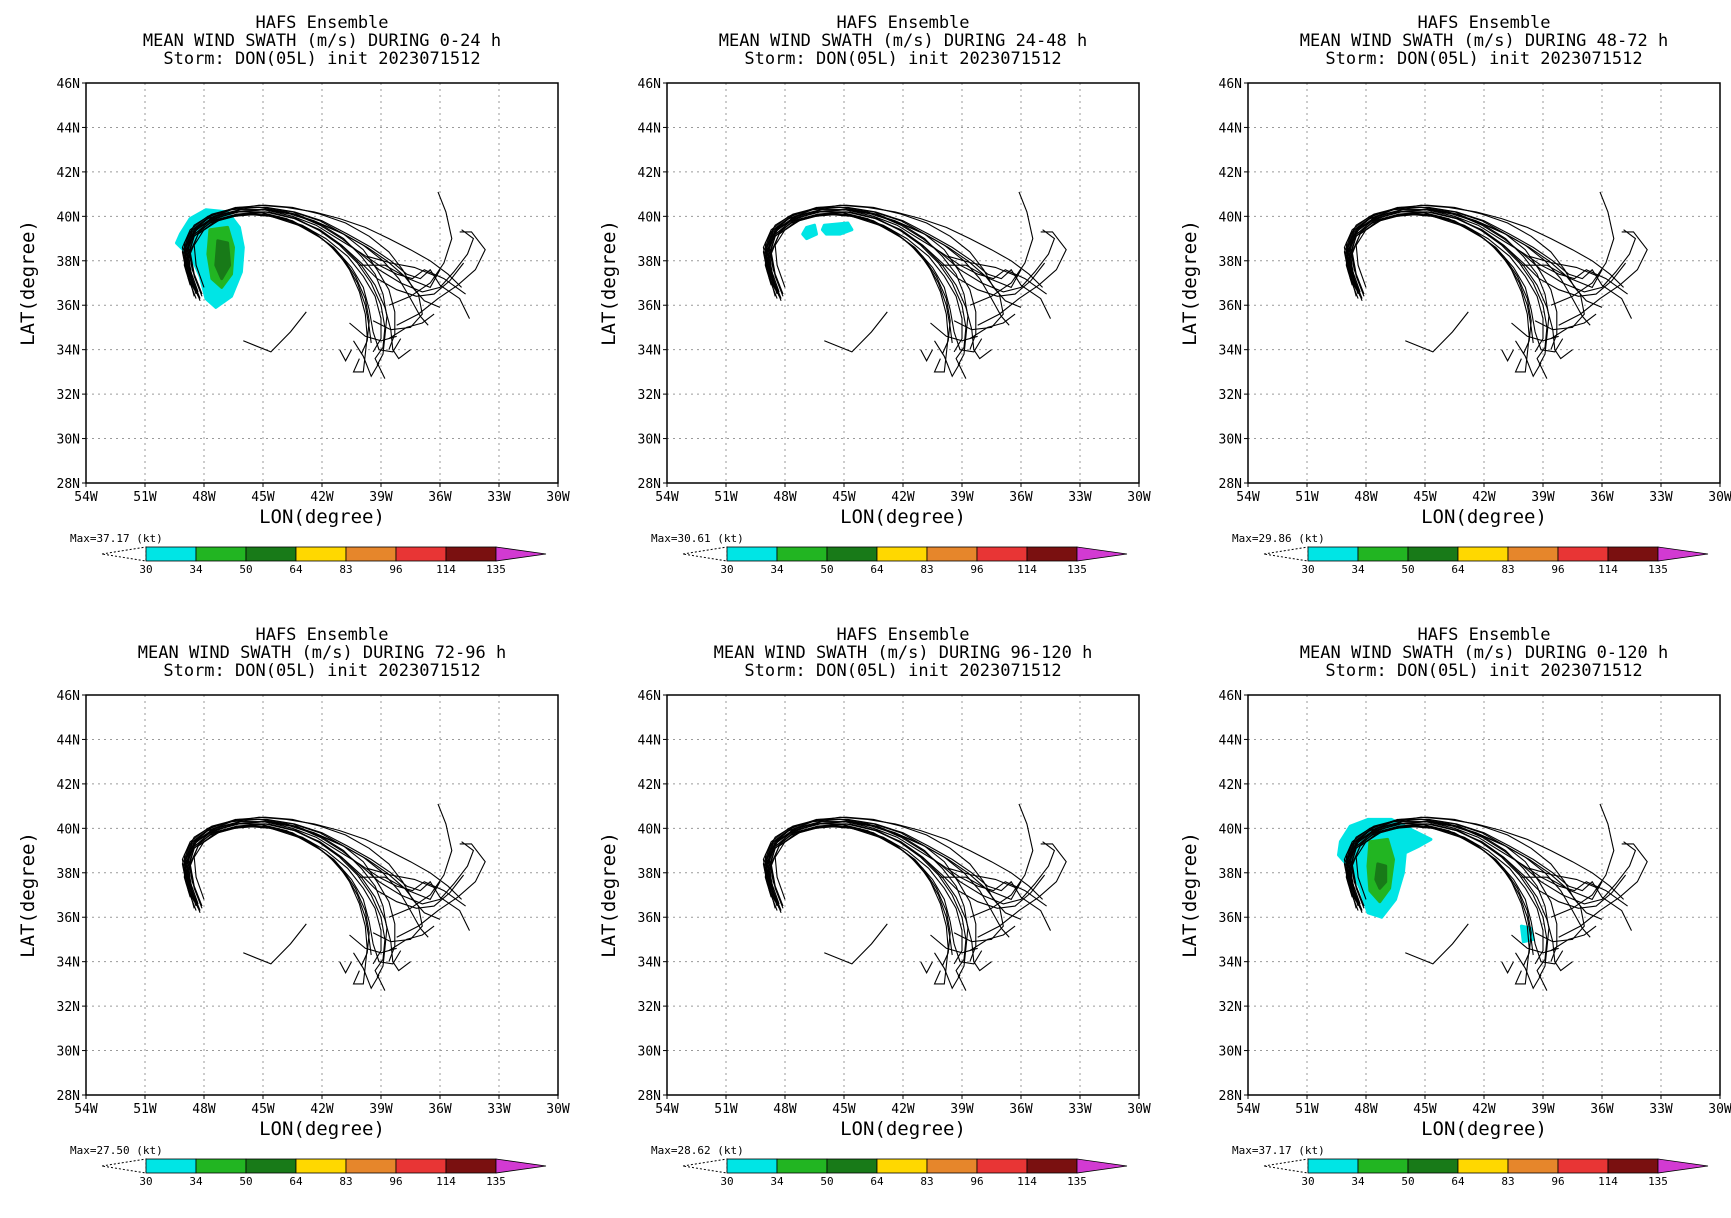  Describe the element at coordinates (903, 41) in the screenshot. I see `panel-title-line2: MEAN WIND SWATH (m/s) DURING 24-48 h` at that location.